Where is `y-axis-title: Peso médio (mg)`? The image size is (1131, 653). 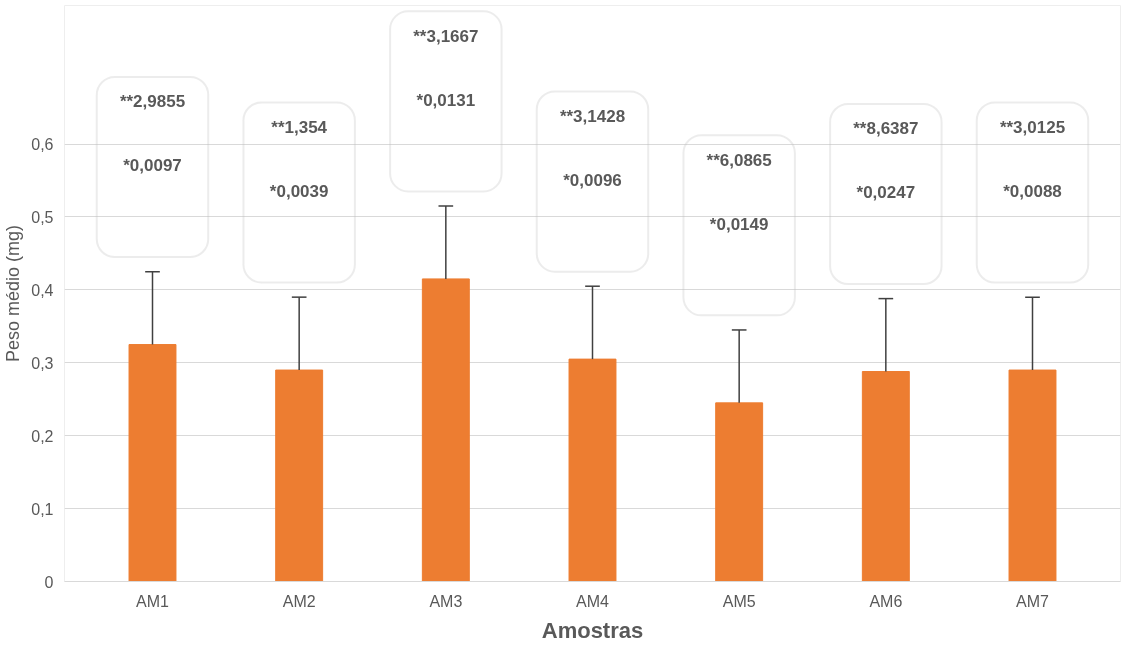
y-axis-title: Peso médio (mg) is located at coordinates (13, 293).